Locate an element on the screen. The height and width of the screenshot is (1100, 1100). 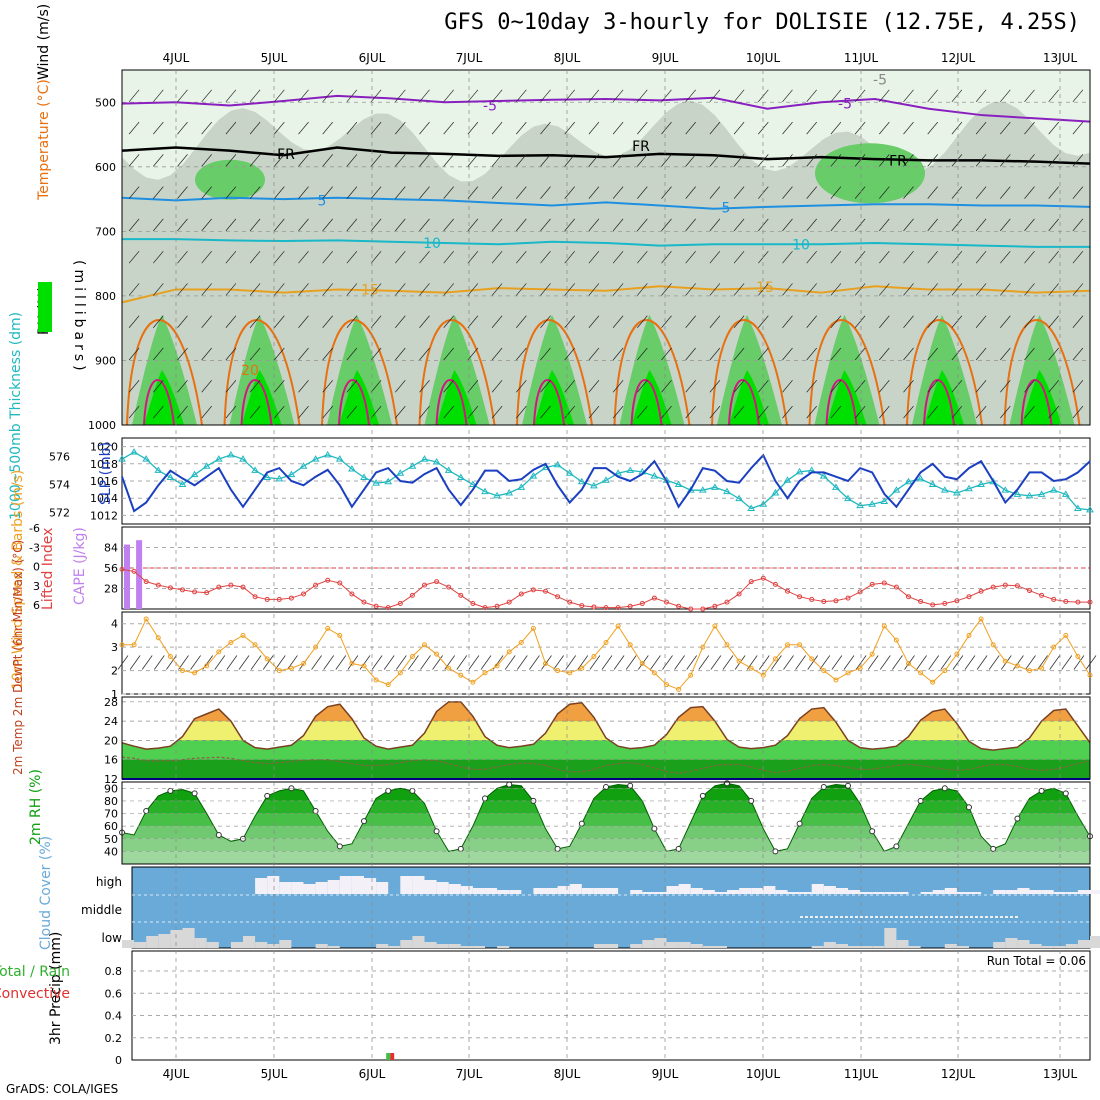
date-label-bottom: 4JUL is located at coordinates (176, 1074).